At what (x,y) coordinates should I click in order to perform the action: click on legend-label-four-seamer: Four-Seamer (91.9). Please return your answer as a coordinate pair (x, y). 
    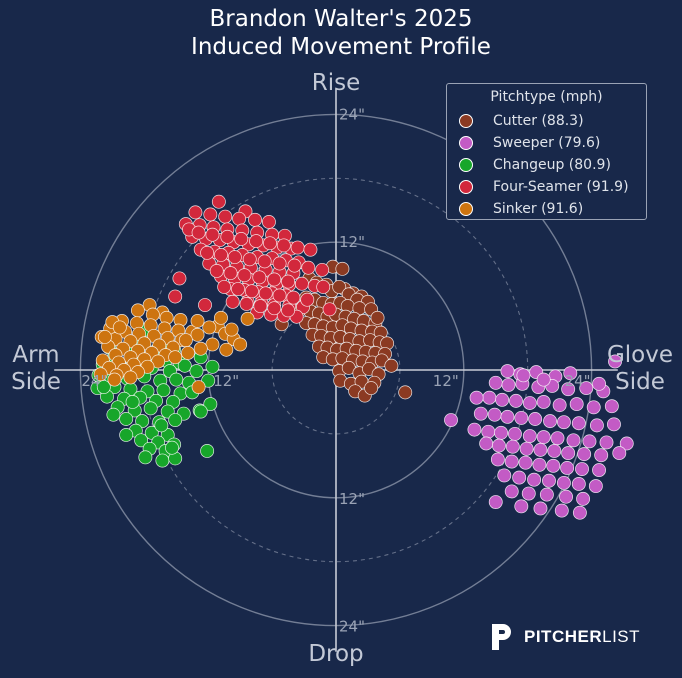
    Looking at the image, I should click on (561, 187).